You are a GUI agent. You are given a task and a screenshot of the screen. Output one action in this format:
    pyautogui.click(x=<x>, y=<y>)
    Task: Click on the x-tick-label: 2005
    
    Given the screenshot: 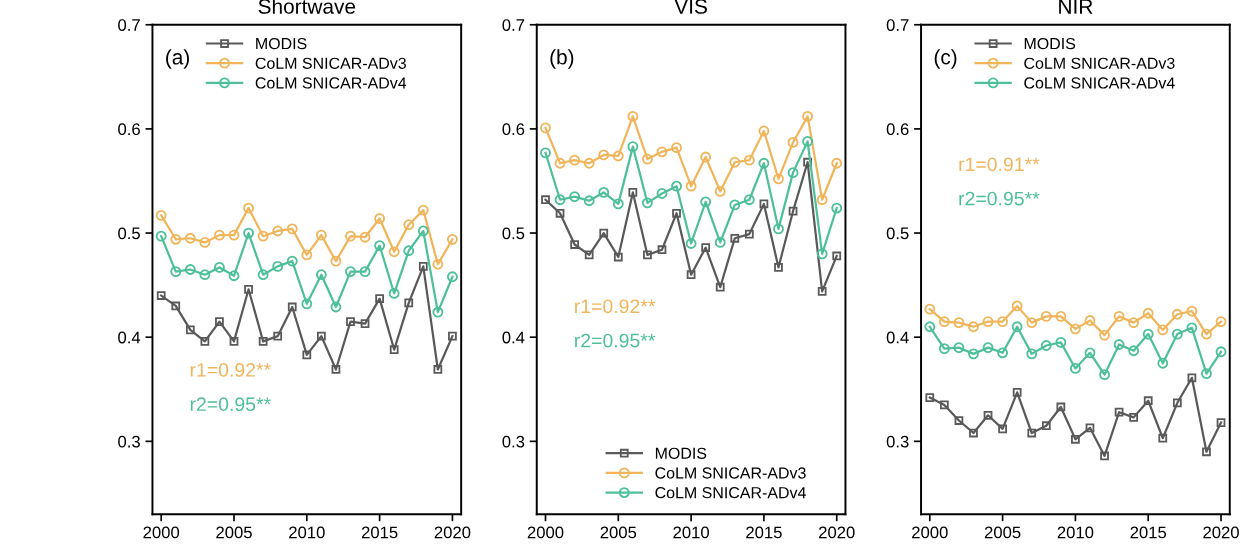 What is the action you would take?
    pyautogui.click(x=618, y=532)
    